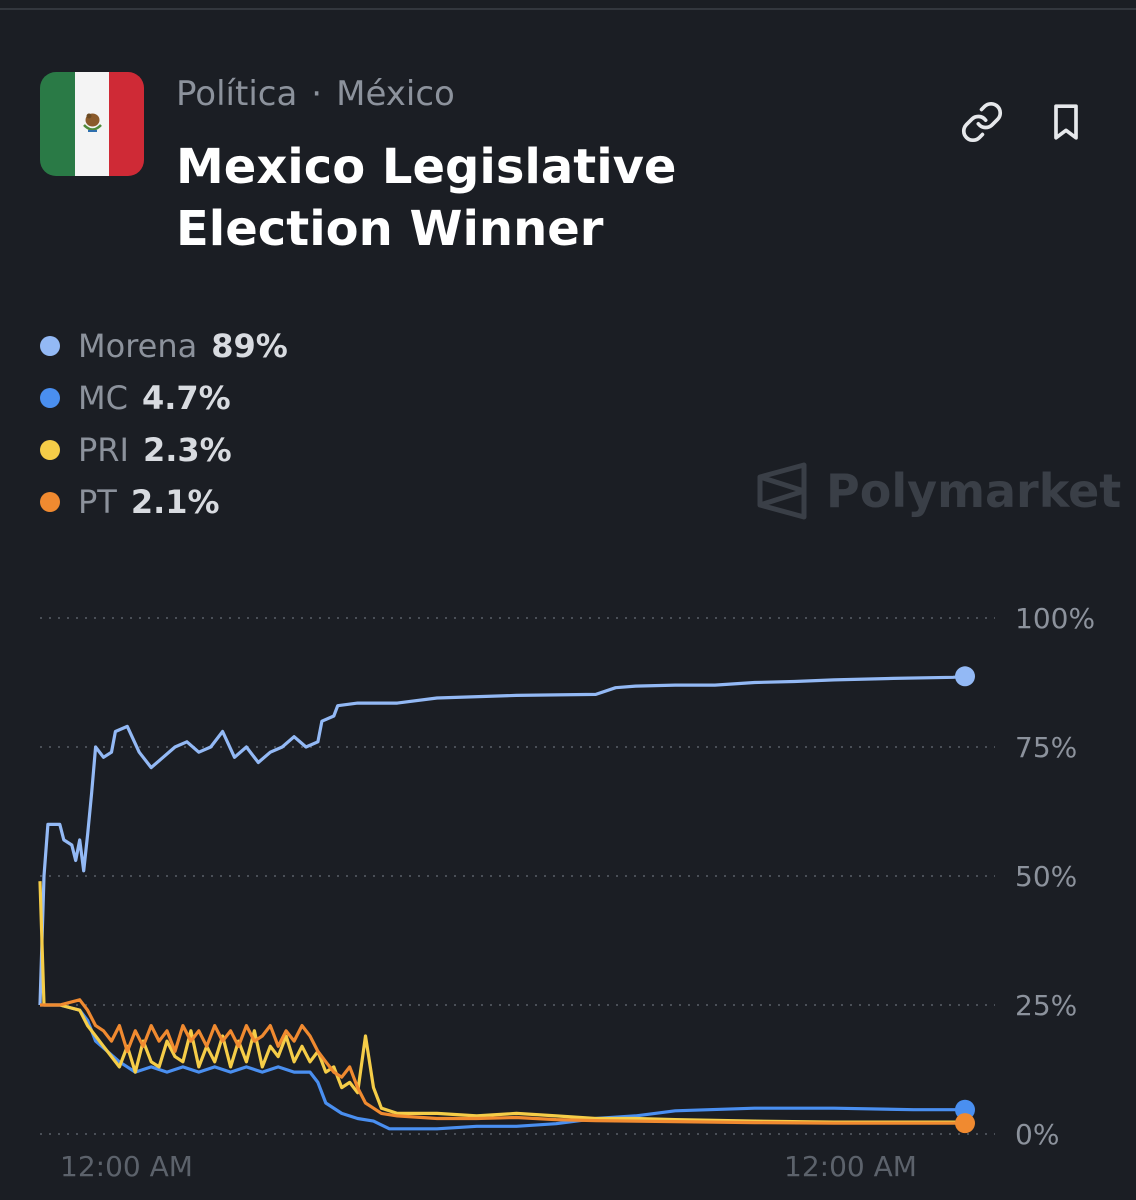 The height and width of the screenshot is (1200, 1136). What do you see at coordinates (103, 398) in the screenshot?
I see `legend-name: MC` at bounding box center [103, 398].